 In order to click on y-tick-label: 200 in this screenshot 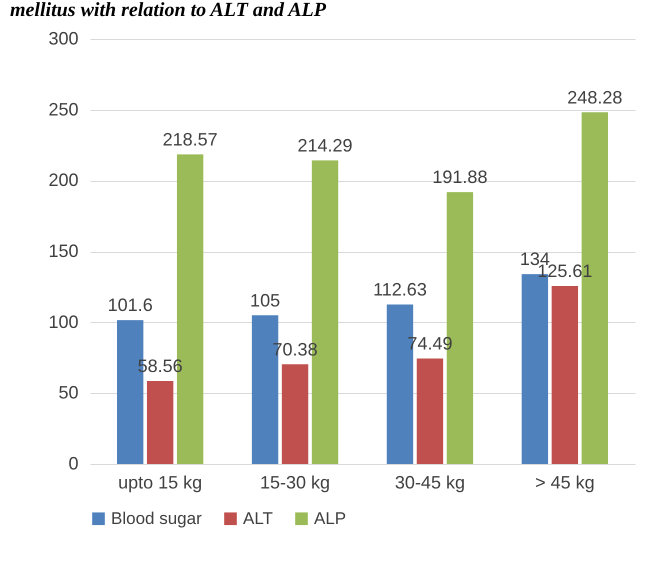, I will do `click(63, 180)`.